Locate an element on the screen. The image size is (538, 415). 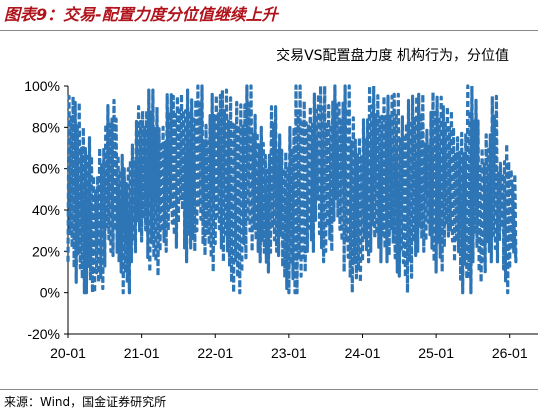
figure-title: 图表9：交易-配置力度分位值继续上升 is located at coordinates (141, 14).